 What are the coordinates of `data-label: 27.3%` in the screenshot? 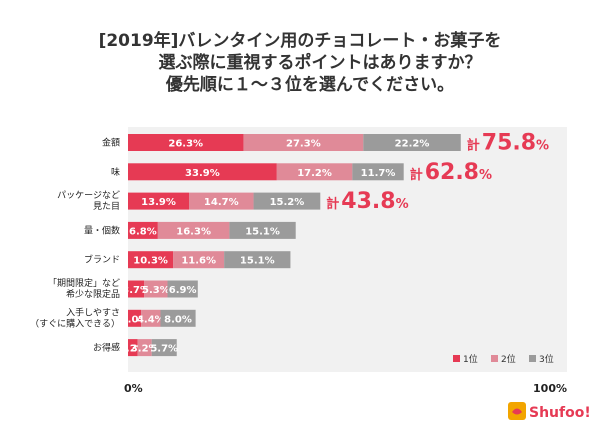 It's located at (303, 144).